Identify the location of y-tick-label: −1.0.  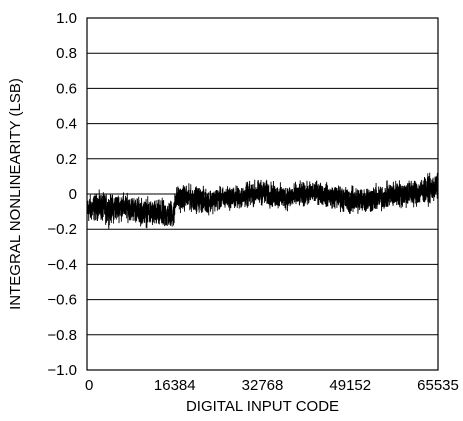
(62, 370).